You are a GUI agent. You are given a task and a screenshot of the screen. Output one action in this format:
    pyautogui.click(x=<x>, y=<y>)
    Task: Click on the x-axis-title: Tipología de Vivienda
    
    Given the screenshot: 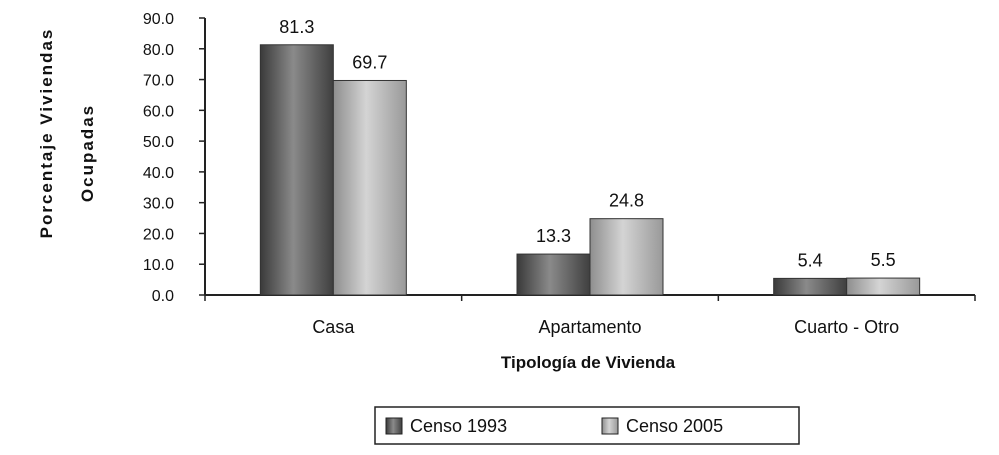 What is the action you would take?
    pyautogui.click(x=588, y=362)
    